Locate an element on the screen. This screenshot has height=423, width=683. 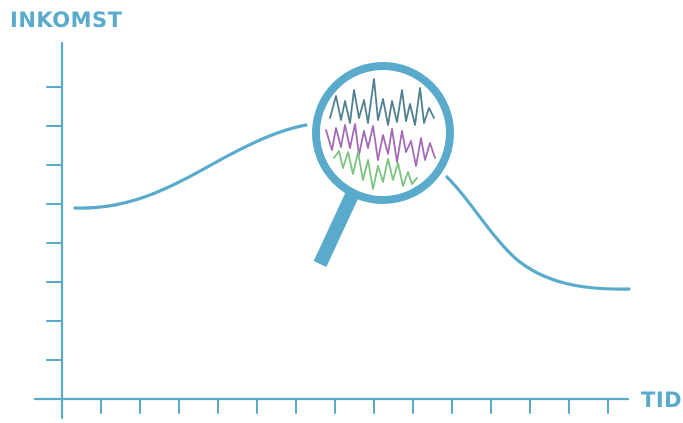
detail-line-purple is located at coordinates (380, 145).